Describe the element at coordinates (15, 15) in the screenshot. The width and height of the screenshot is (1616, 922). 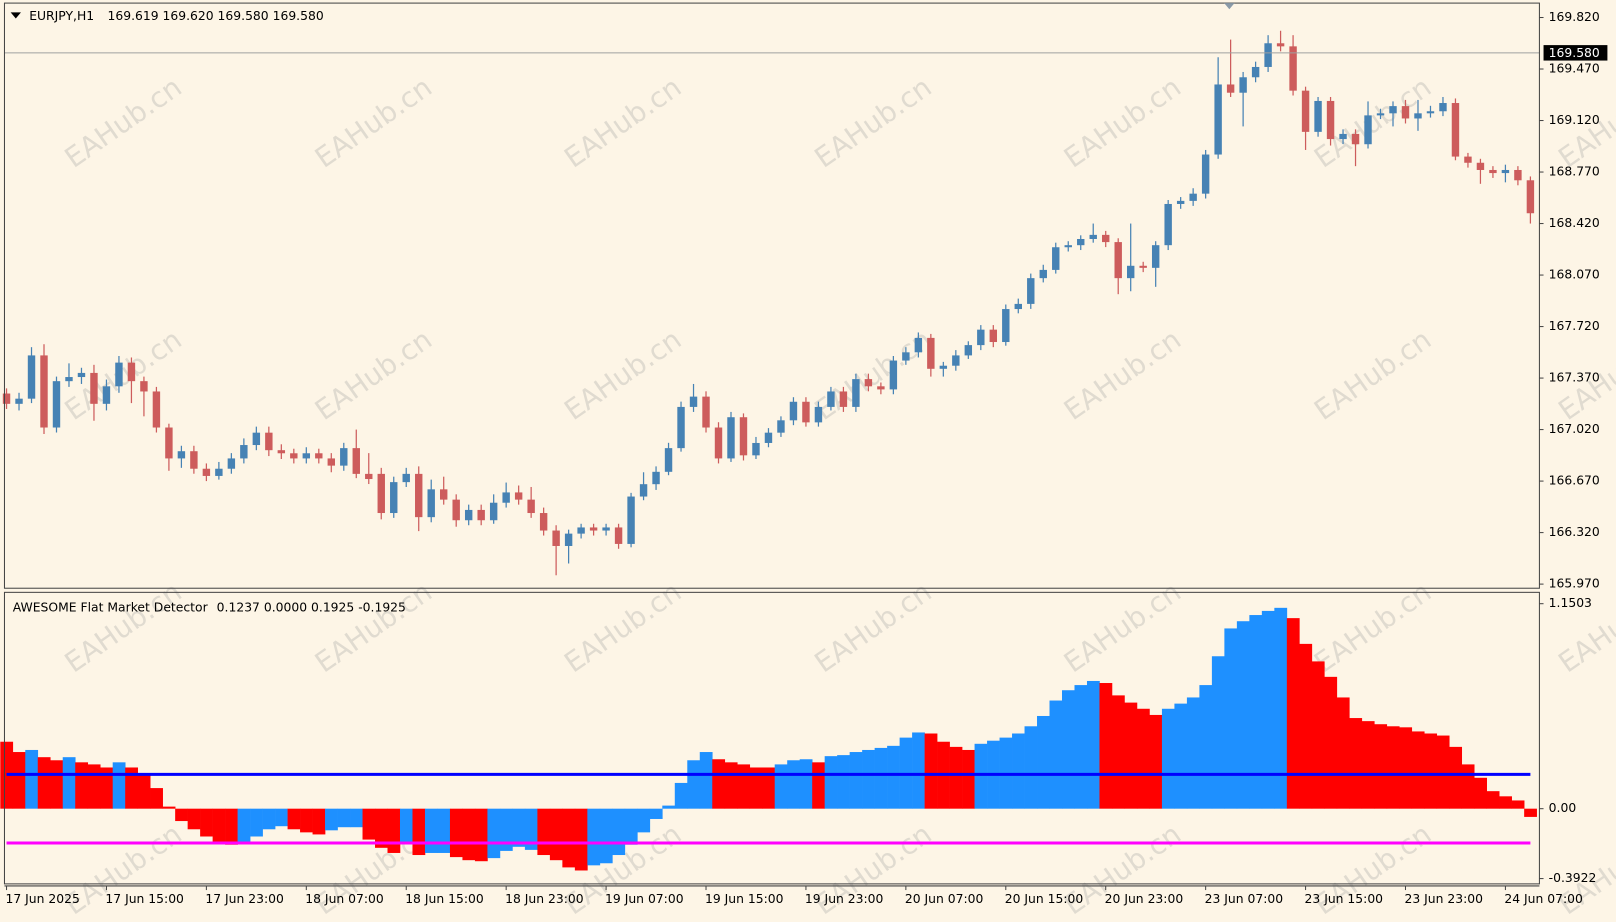
I see `menu-arrow` at that location.